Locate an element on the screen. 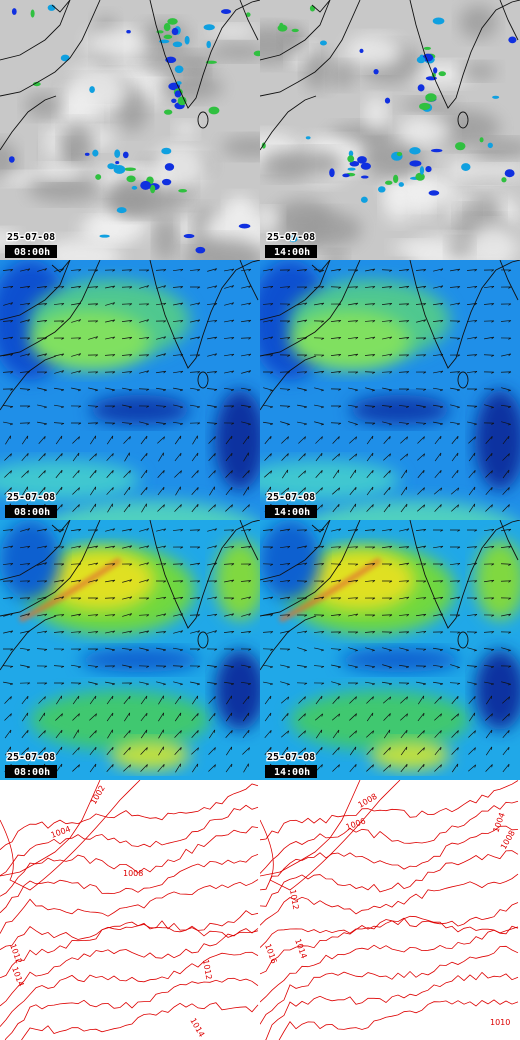 The width and height of the screenshot is (520, 1040). map-panel: 25-07-08 08:00h is located at coordinates (130, 130).